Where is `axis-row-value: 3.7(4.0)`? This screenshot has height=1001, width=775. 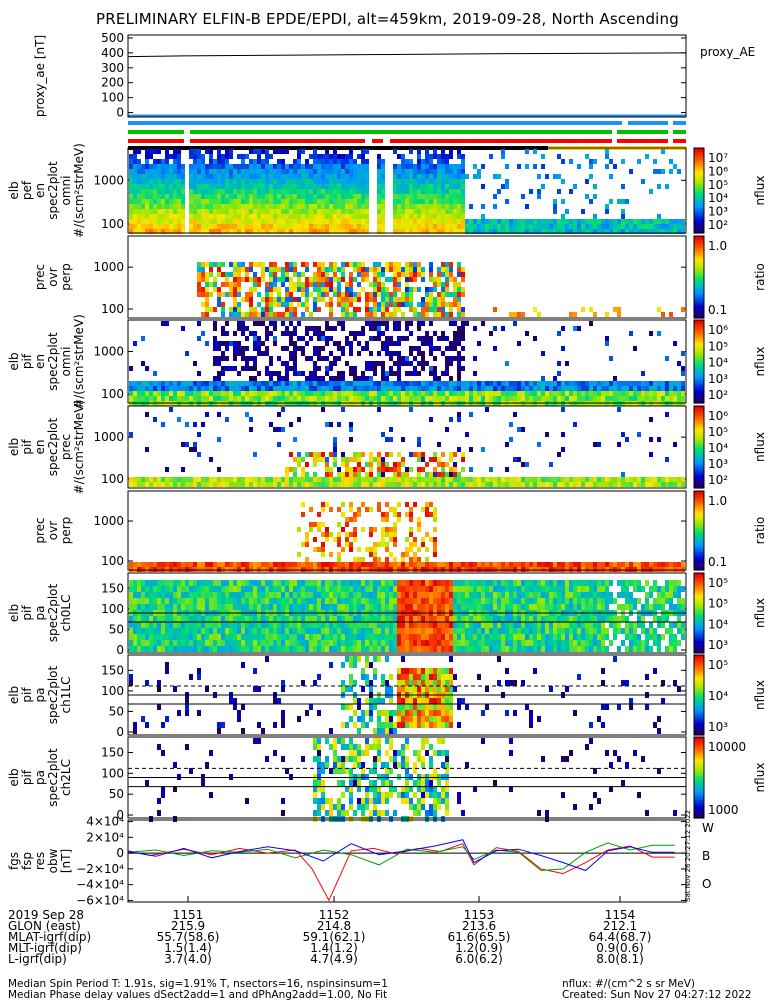
axis-row-value: 3.7(4.0) is located at coordinates (188, 959).